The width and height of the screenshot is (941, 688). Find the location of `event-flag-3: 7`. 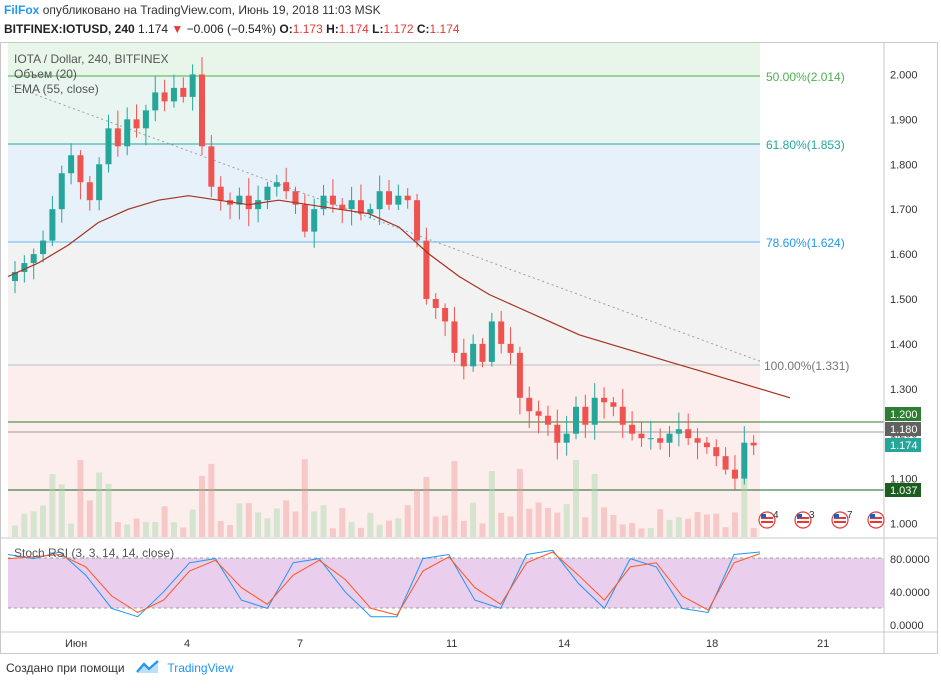

event-flag-3: 7 is located at coordinates (842, 519).